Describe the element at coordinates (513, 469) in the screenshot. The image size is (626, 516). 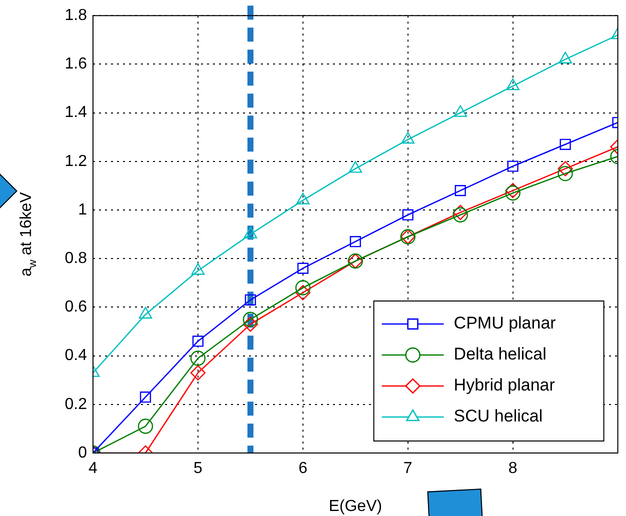
I see `x-tick-label: 8` at that location.